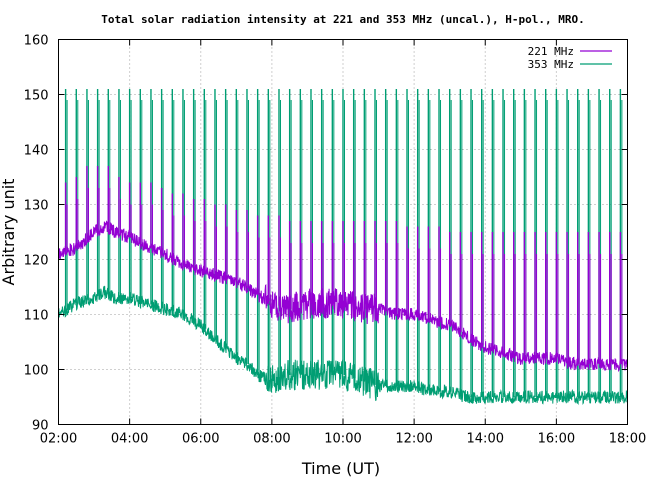  I want to click on x-tick-label: 04:00, so click(129, 439).